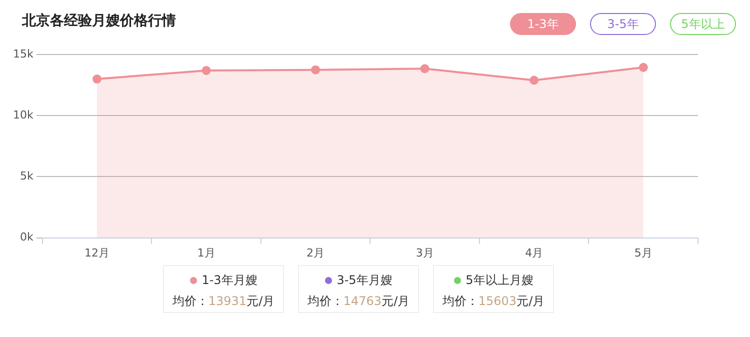  I want to click on text: 1-3年, so click(543, 24).